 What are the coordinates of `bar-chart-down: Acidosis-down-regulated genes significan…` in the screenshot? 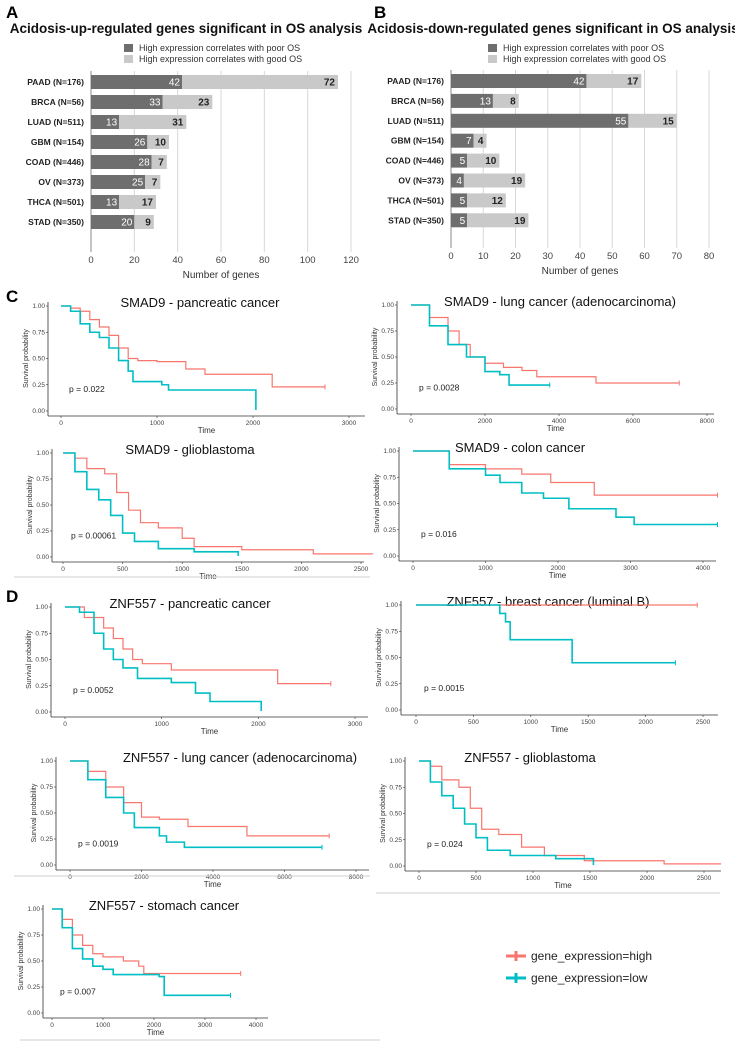 It's located at (551, 149).